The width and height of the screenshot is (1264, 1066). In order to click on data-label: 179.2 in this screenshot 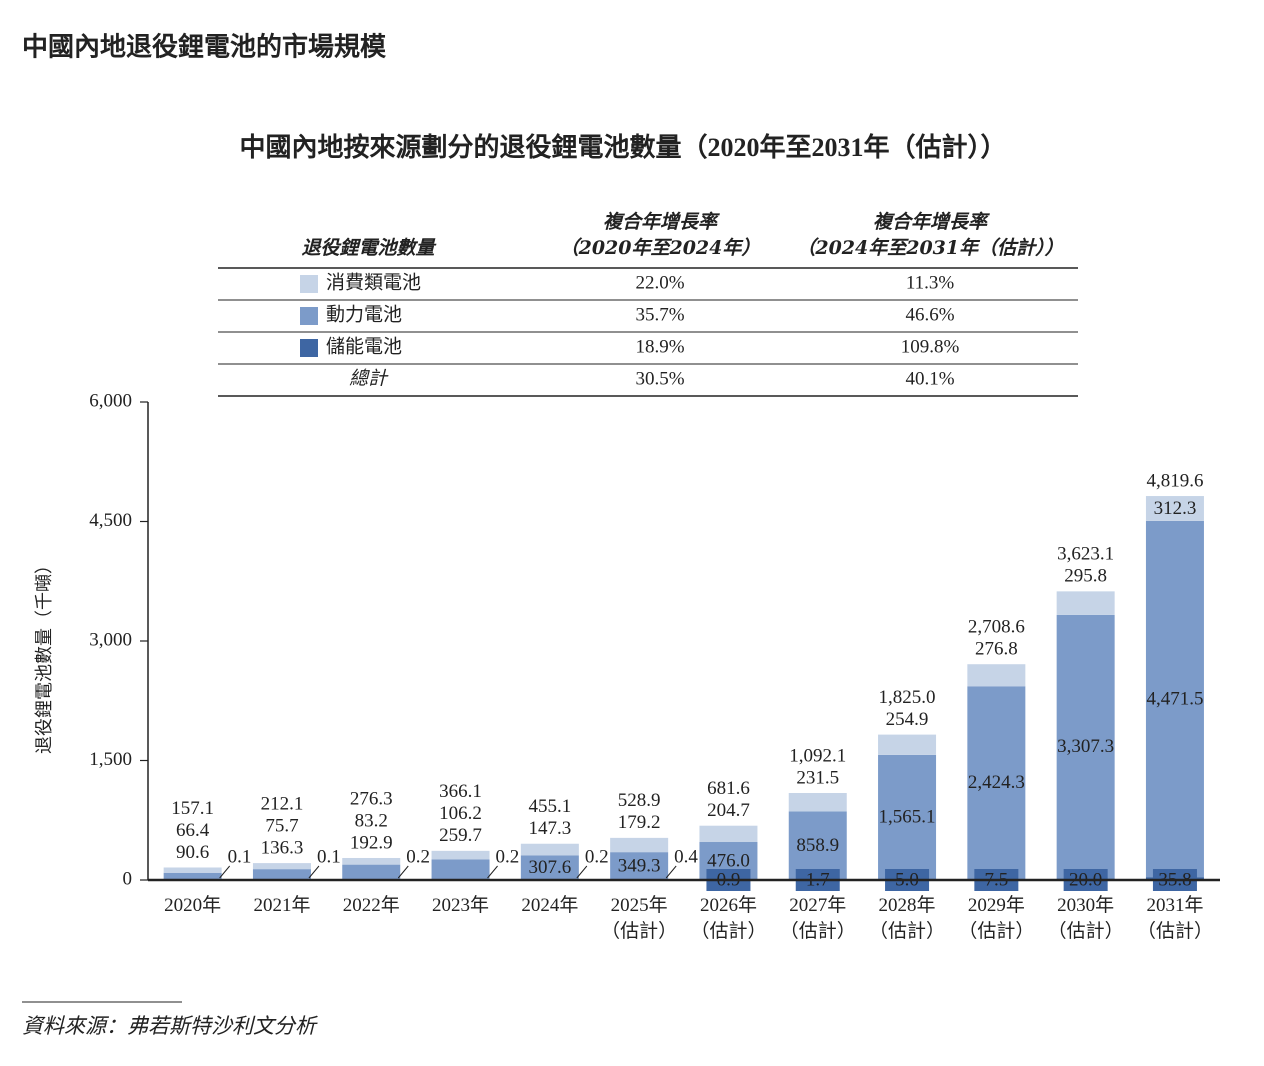, I will do `click(639, 822)`.